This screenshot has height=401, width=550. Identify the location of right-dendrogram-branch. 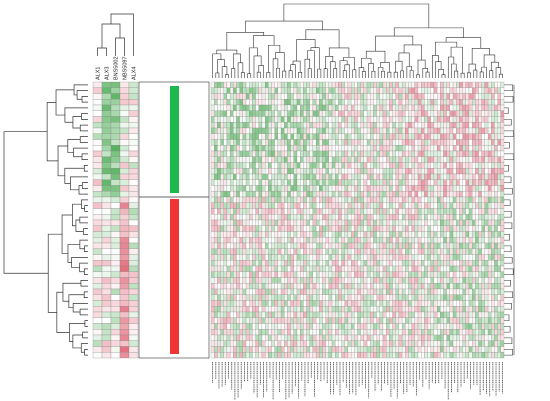
(509, 133).